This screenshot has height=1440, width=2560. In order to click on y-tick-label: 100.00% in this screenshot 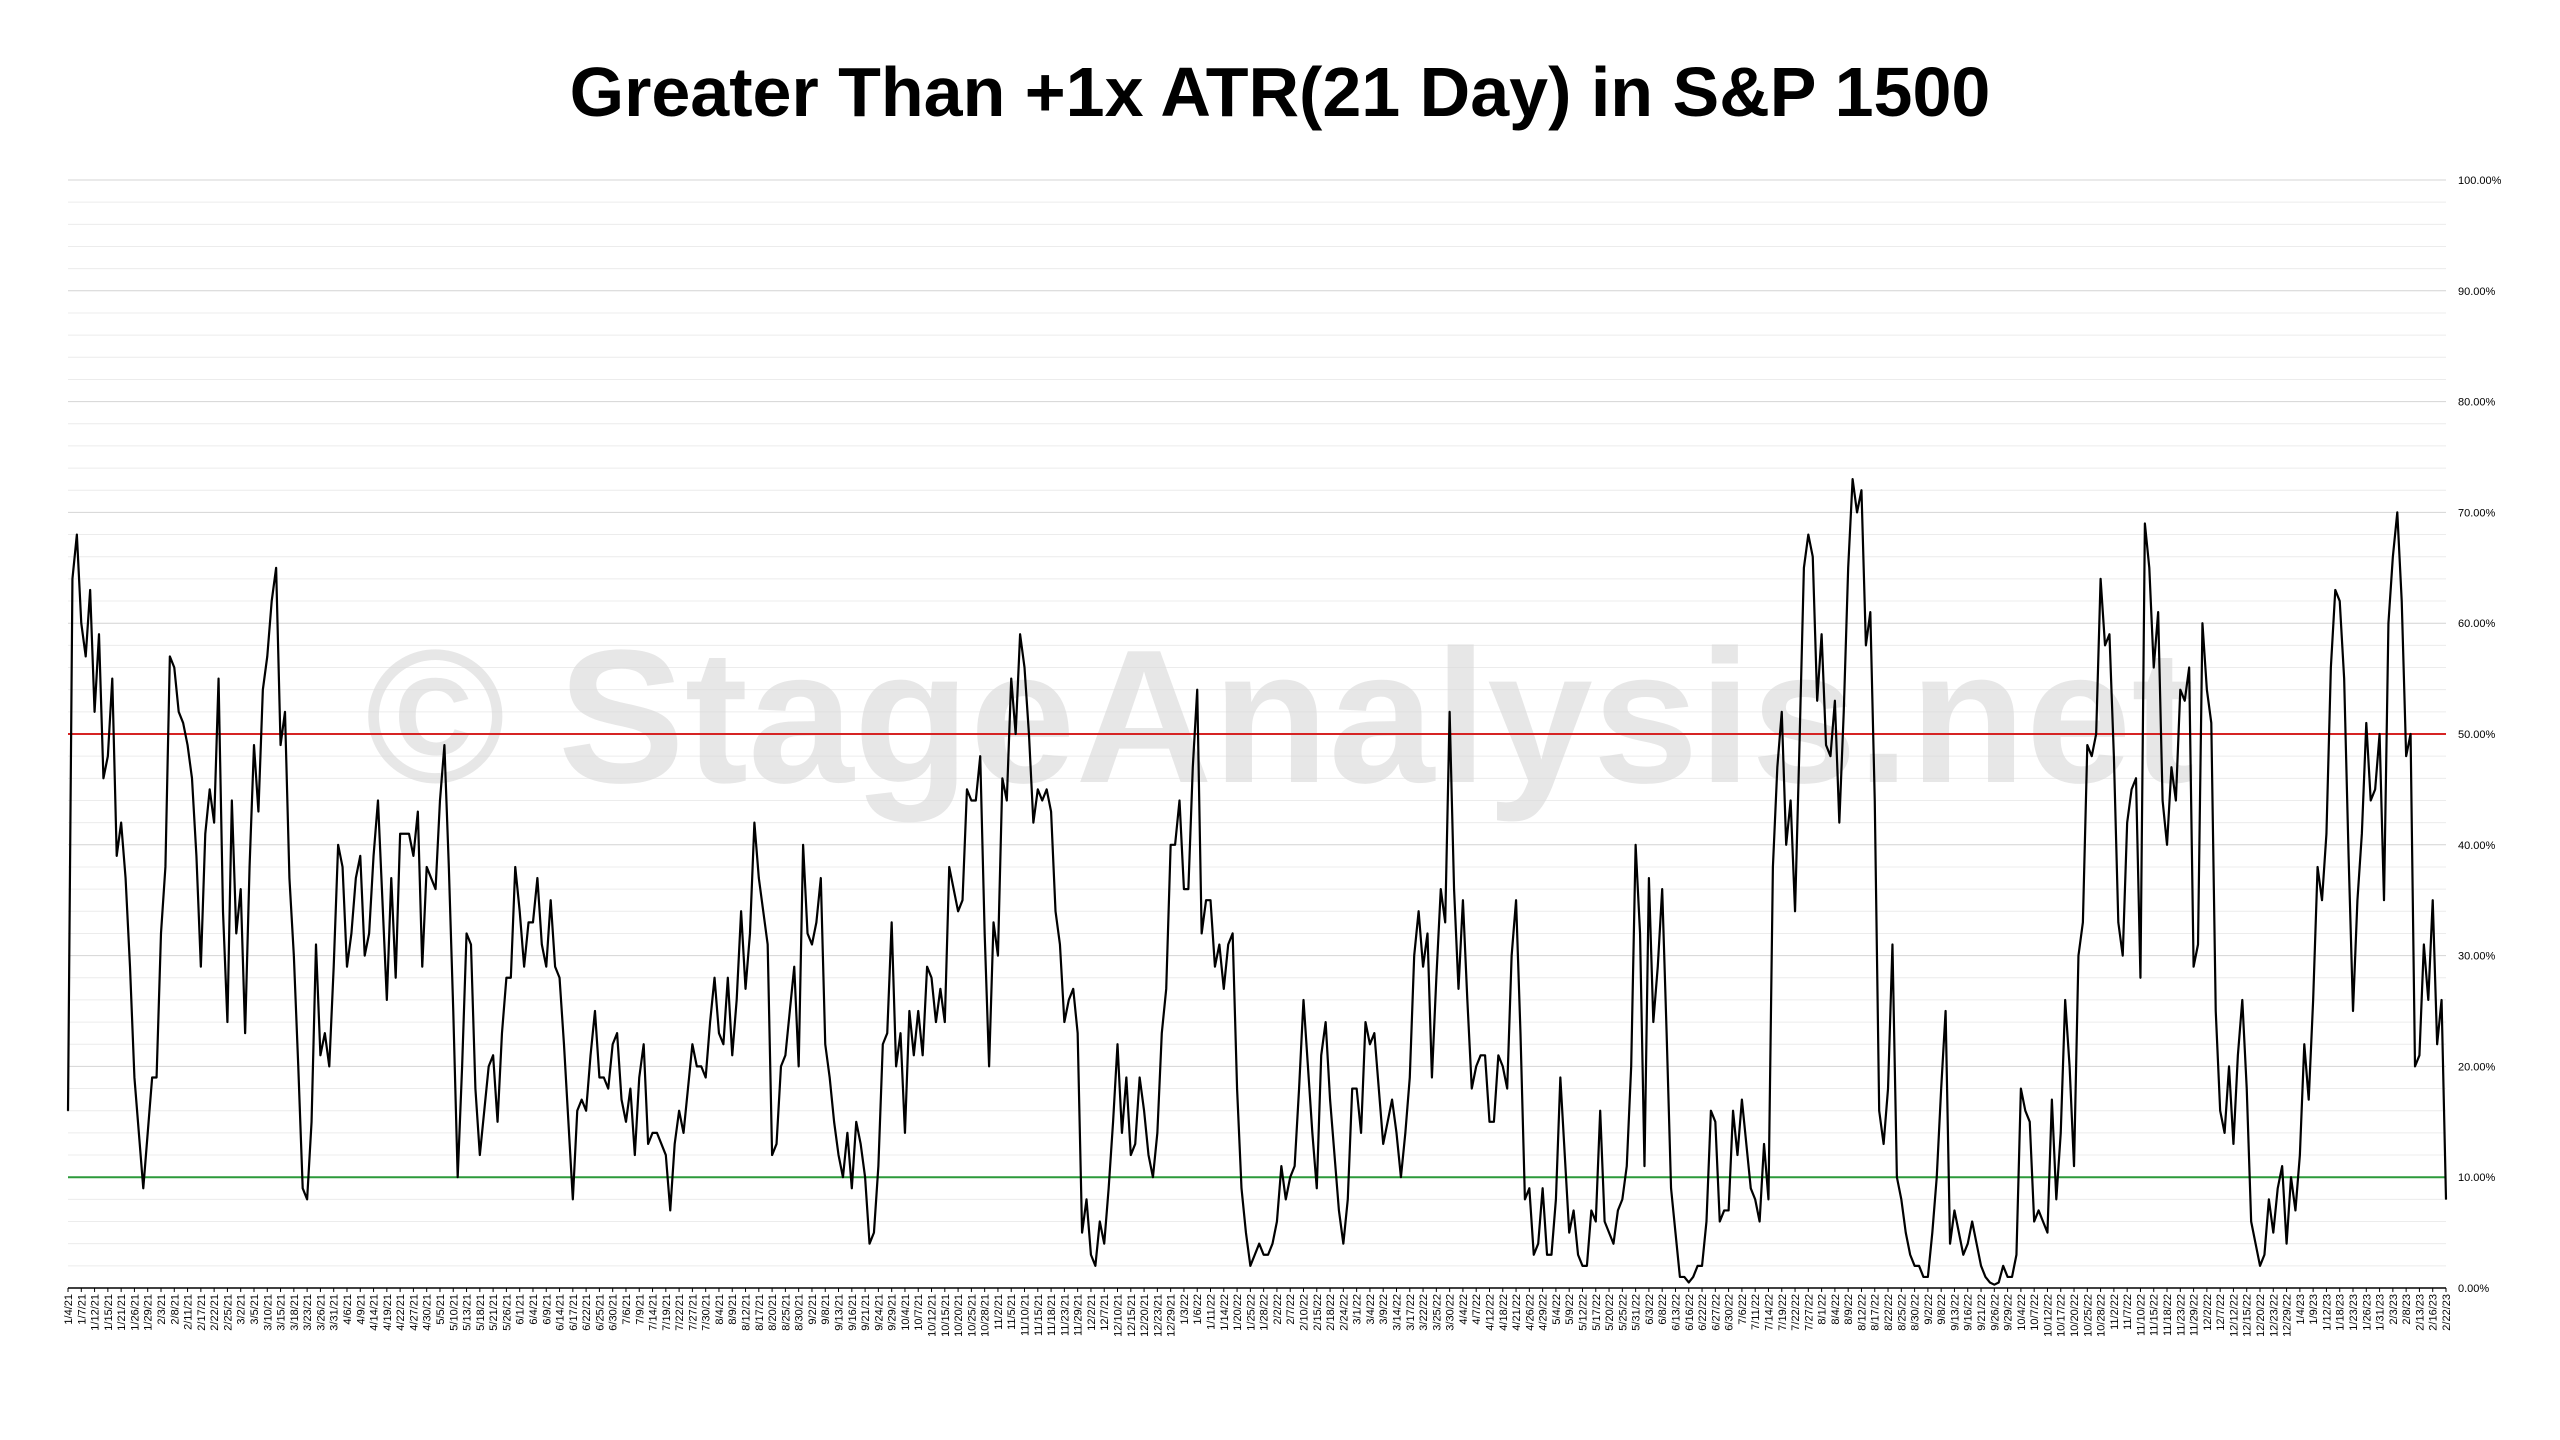, I will do `click(2480, 181)`.